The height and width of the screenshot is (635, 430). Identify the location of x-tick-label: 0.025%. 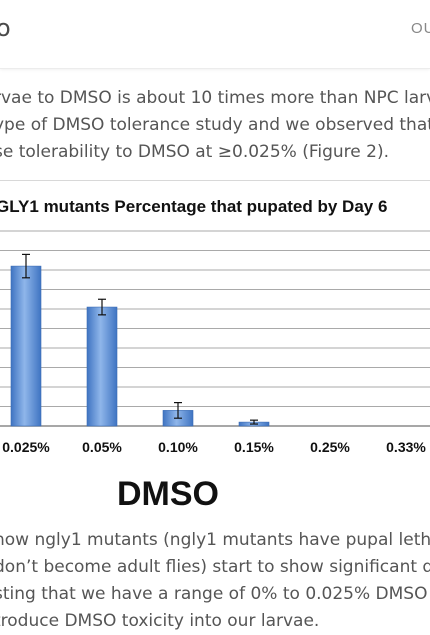
(26, 447).